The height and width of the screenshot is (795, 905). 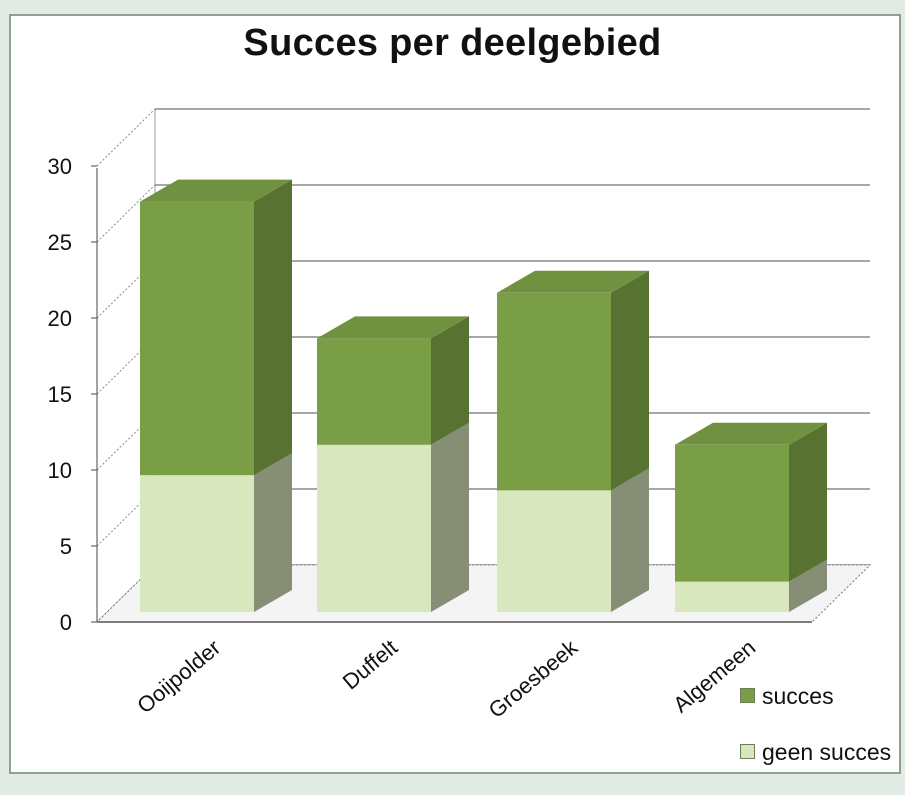 I want to click on bar-side-algemeen-succes, so click(x=808, y=502).